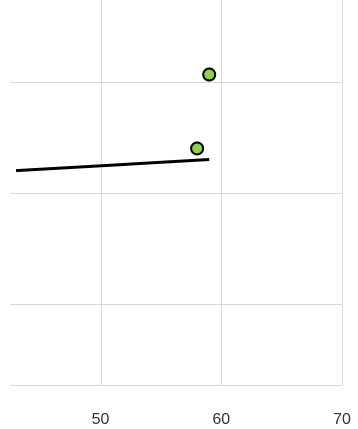 This screenshot has height=429, width=358. I want to click on x-tick-label: 50, so click(101, 419).